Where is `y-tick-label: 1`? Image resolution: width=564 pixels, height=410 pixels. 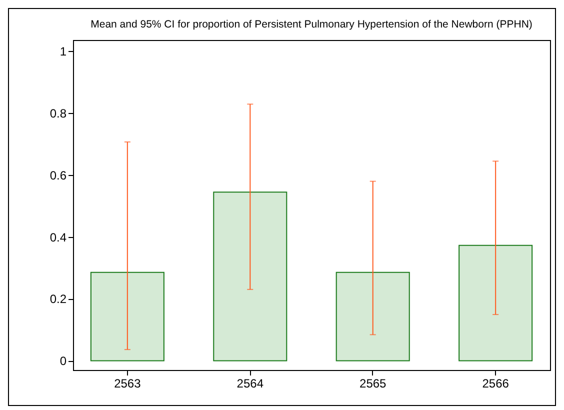
y-tick-label: 1 is located at coordinates (63, 51).